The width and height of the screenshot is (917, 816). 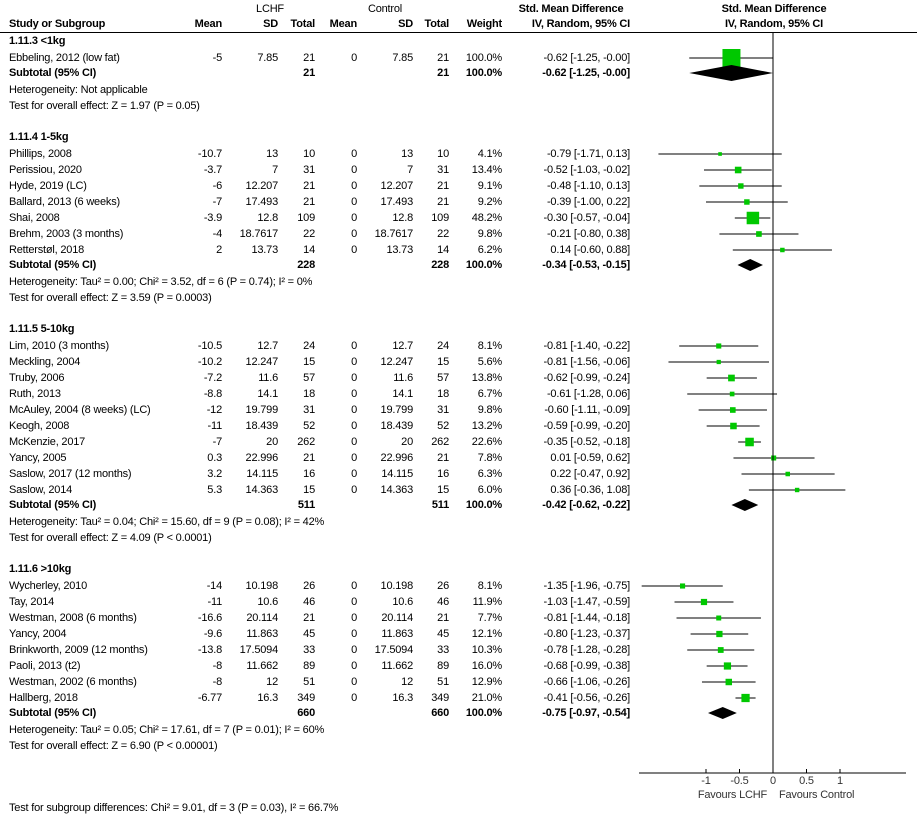 I want to click on header-divider, so click(x=458, y=32).